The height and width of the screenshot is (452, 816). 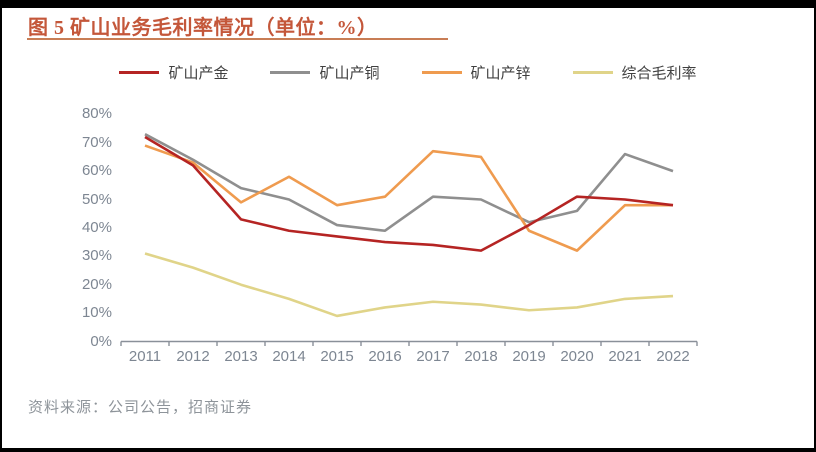 What do you see at coordinates (529, 356) in the screenshot?
I see `x-tick-label: 2019` at bounding box center [529, 356].